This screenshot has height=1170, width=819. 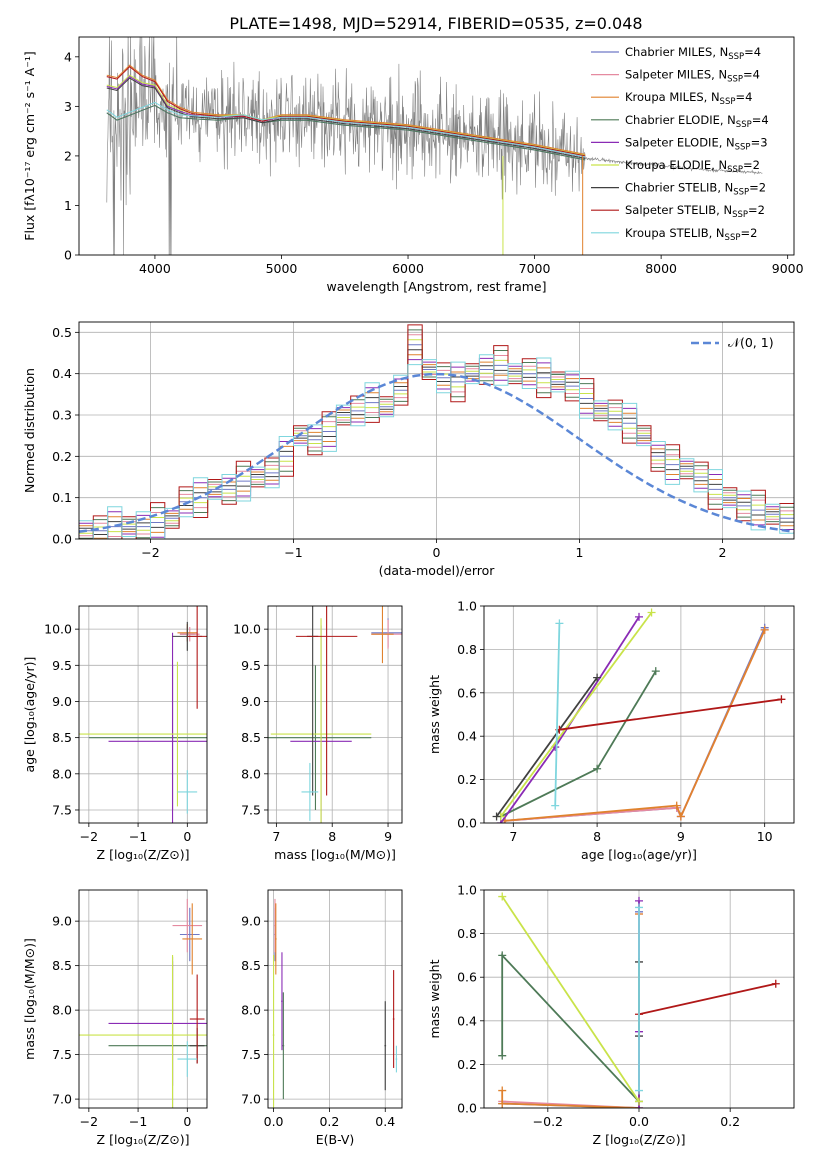 What do you see at coordinates (695, 189) in the screenshot?
I see `legend-label: Chabrier STELIB, NSSP=2` at bounding box center [695, 189].